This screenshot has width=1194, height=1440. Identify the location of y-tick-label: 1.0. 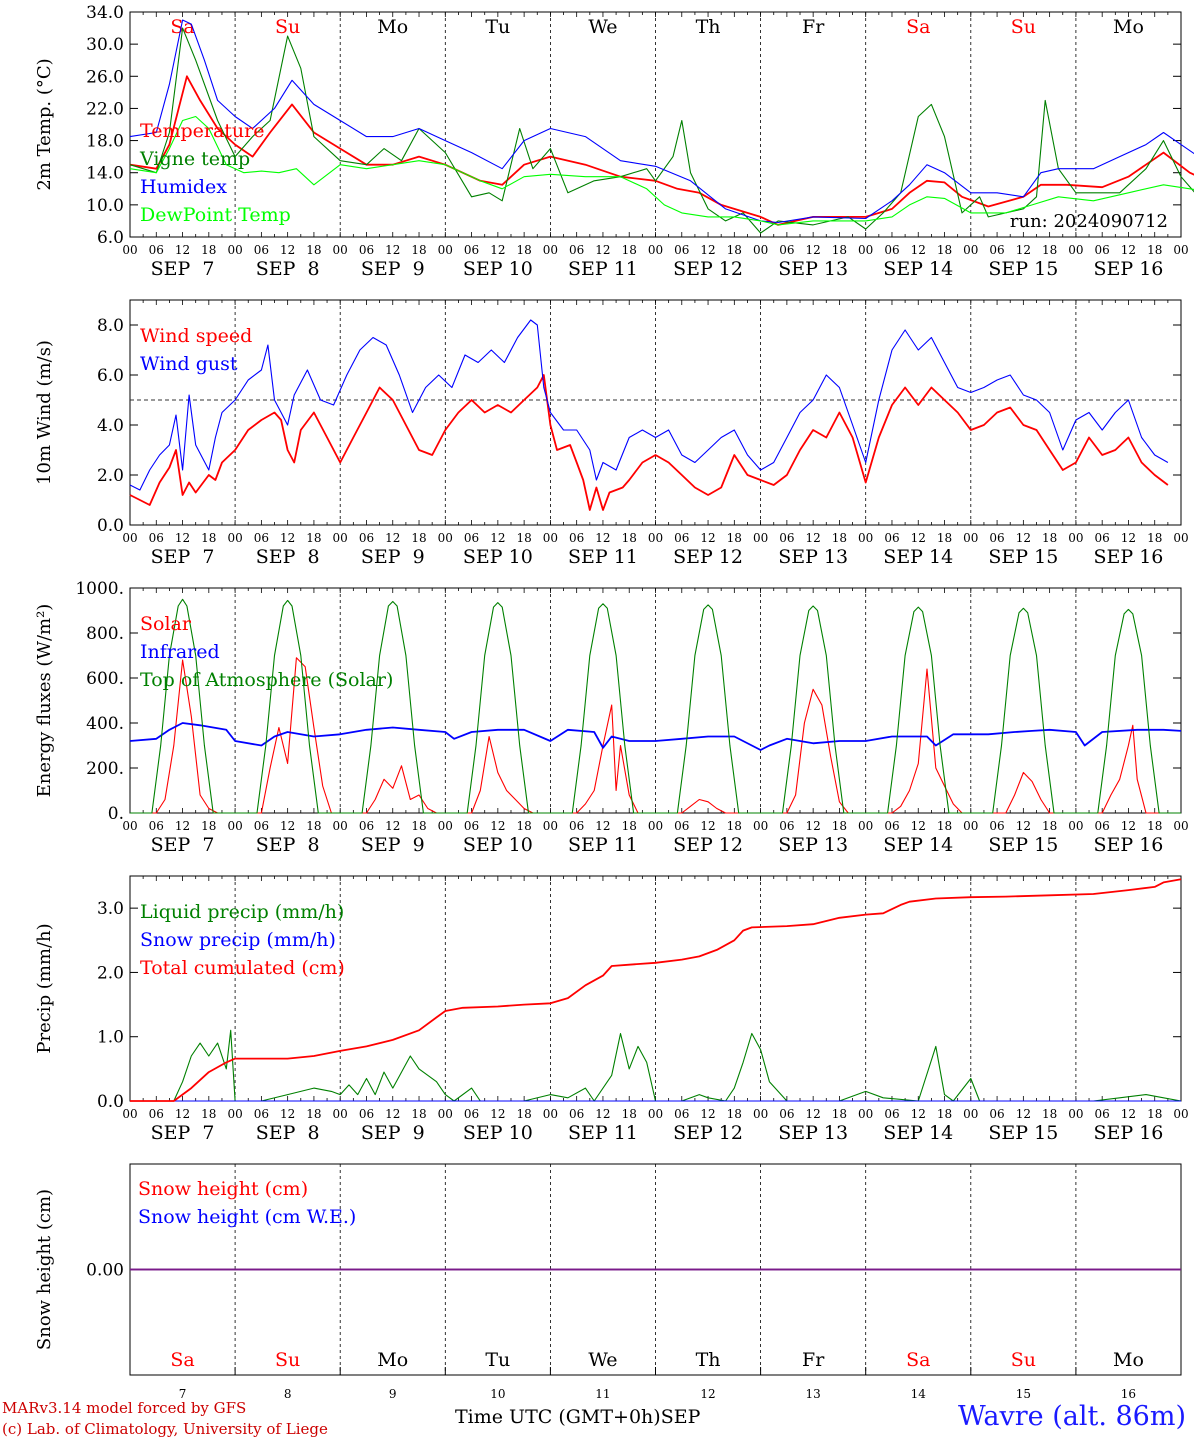
(110, 1038).